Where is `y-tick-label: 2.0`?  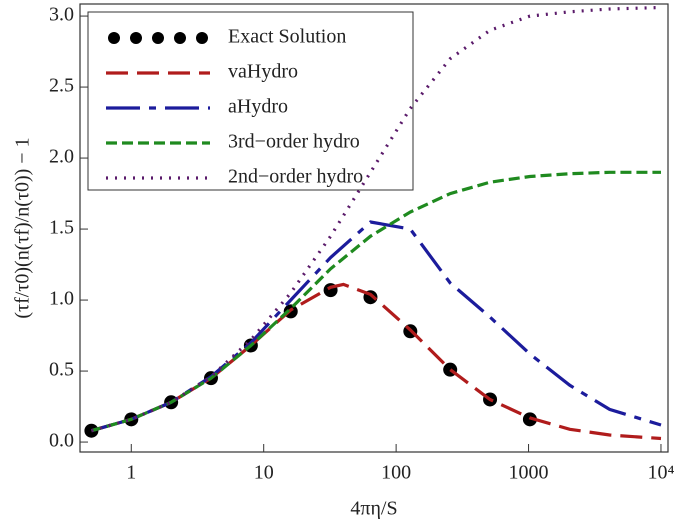
y-tick-label: 2.0 is located at coordinates (61, 157).